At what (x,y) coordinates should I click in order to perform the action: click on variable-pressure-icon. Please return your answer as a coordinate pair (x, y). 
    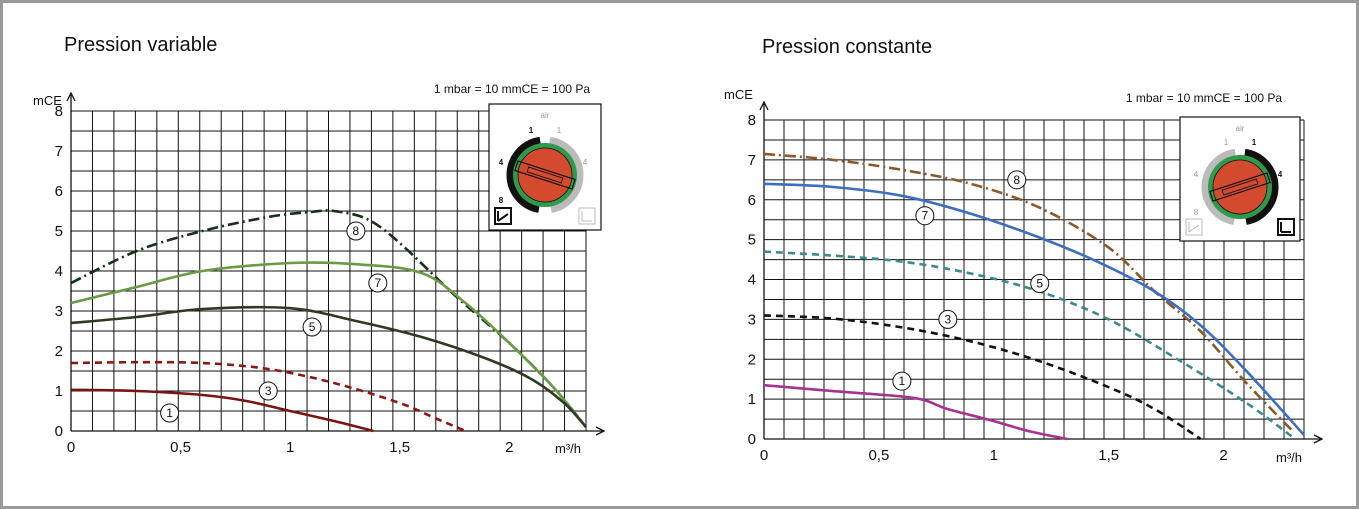
    Looking at the image, I should click on (1194, 227).